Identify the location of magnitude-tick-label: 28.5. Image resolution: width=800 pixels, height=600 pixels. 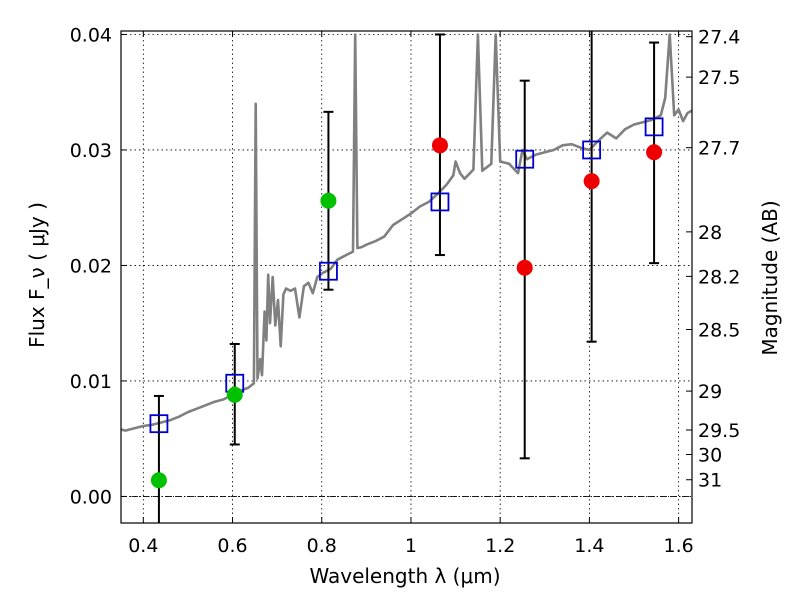
(719, 330).